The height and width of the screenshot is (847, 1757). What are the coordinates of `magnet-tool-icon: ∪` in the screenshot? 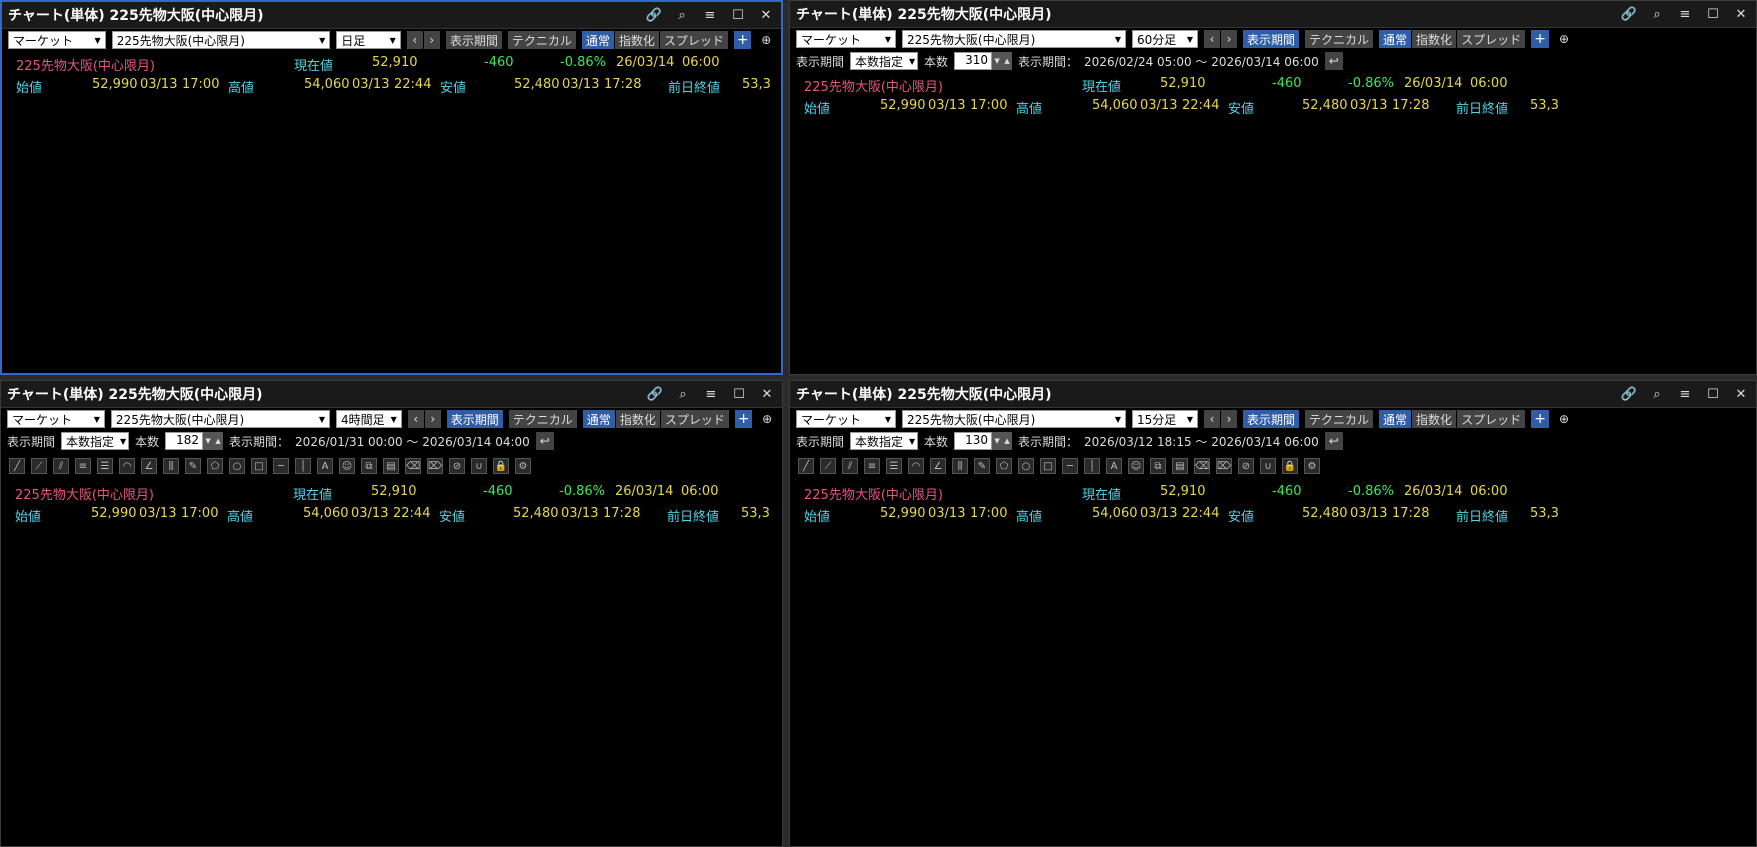 It's located at (479, 466).